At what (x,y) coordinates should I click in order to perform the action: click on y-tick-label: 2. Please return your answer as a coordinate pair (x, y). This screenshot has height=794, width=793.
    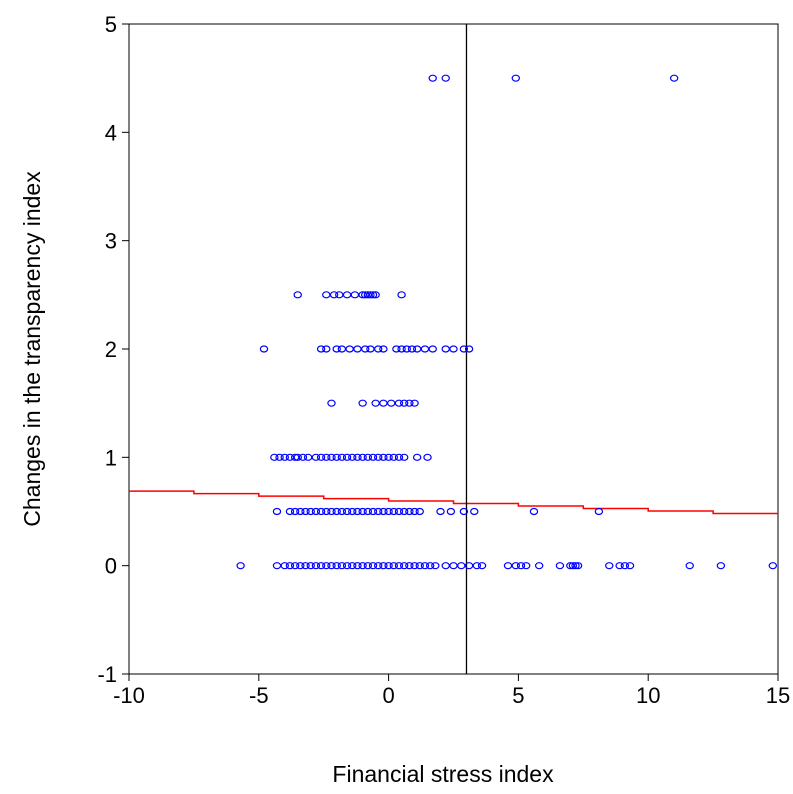
    Looking at the image, I should click on (111, 349).